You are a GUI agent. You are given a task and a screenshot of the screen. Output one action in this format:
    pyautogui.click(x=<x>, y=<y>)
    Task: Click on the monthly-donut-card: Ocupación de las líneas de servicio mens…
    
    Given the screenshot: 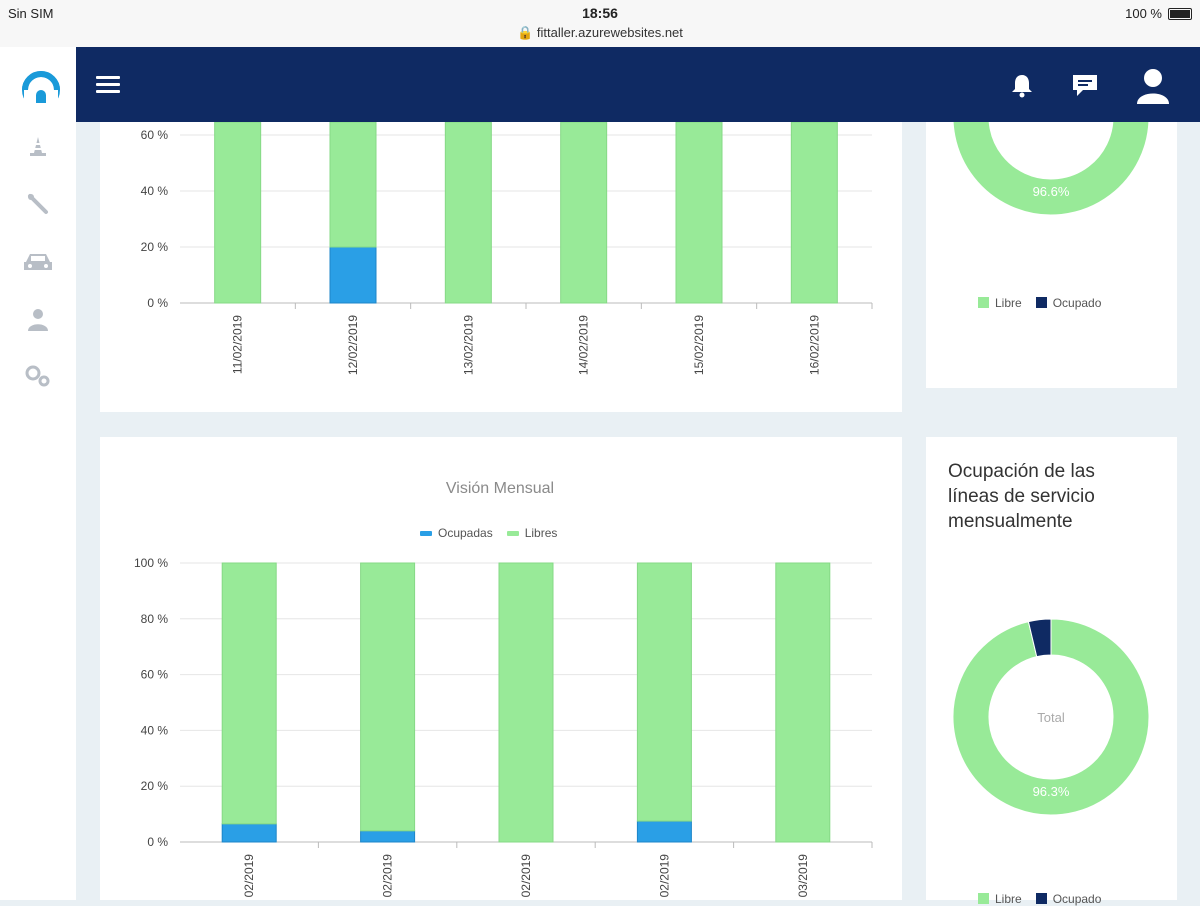 What is the action you would take?
    pyautogui.click(x=1051, y=671)
    